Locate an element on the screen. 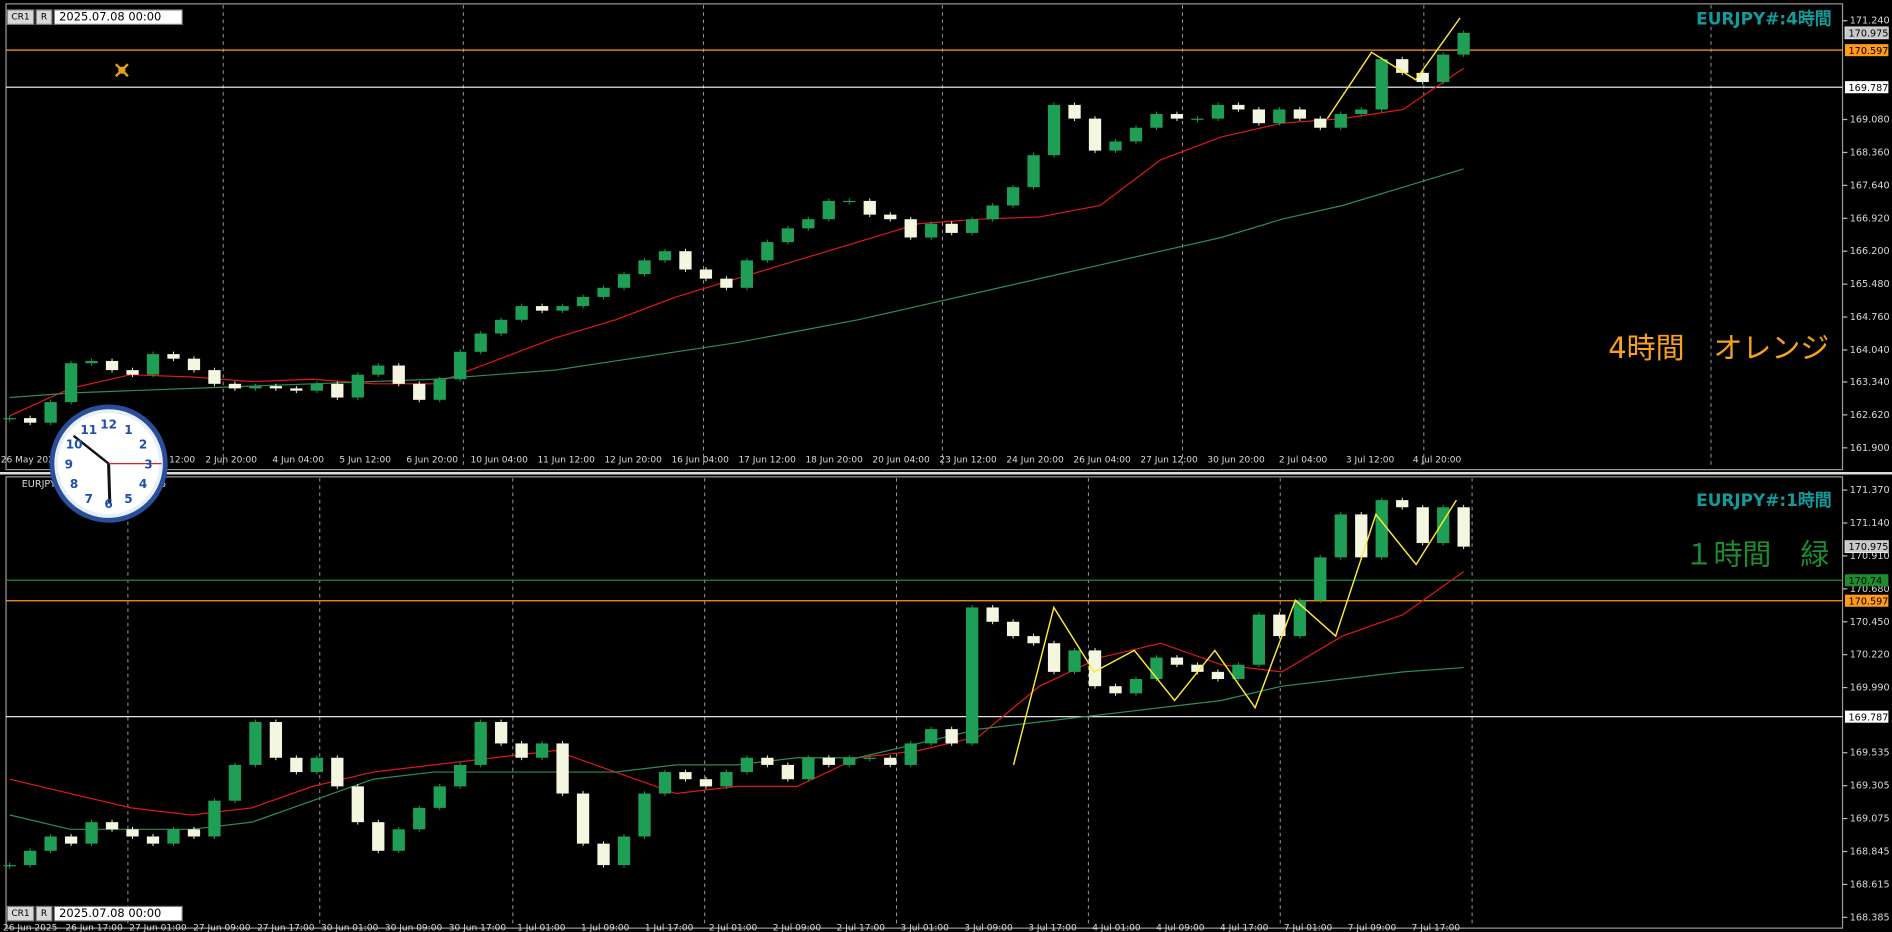  x-tick-label: 26 Jun 17:00 is located at coordinates (94, 928).